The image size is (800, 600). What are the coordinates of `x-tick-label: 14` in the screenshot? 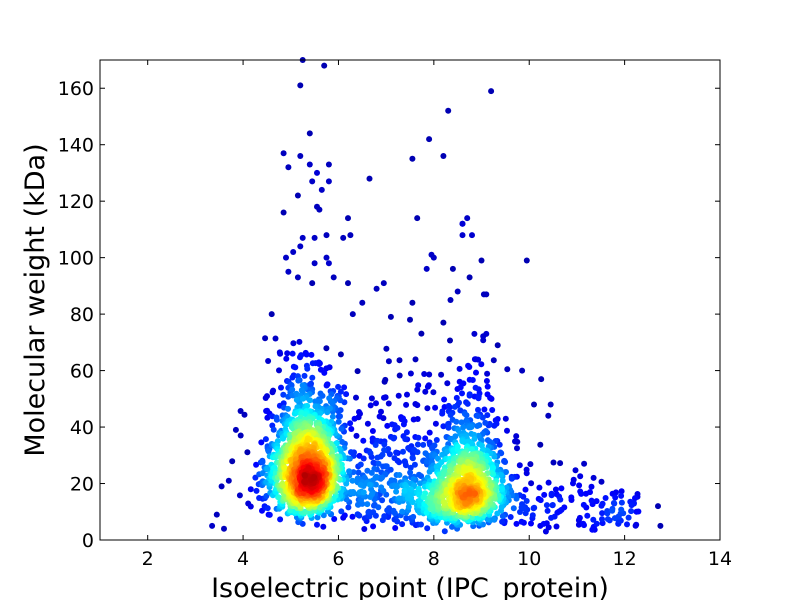 It's located at (720, 559).